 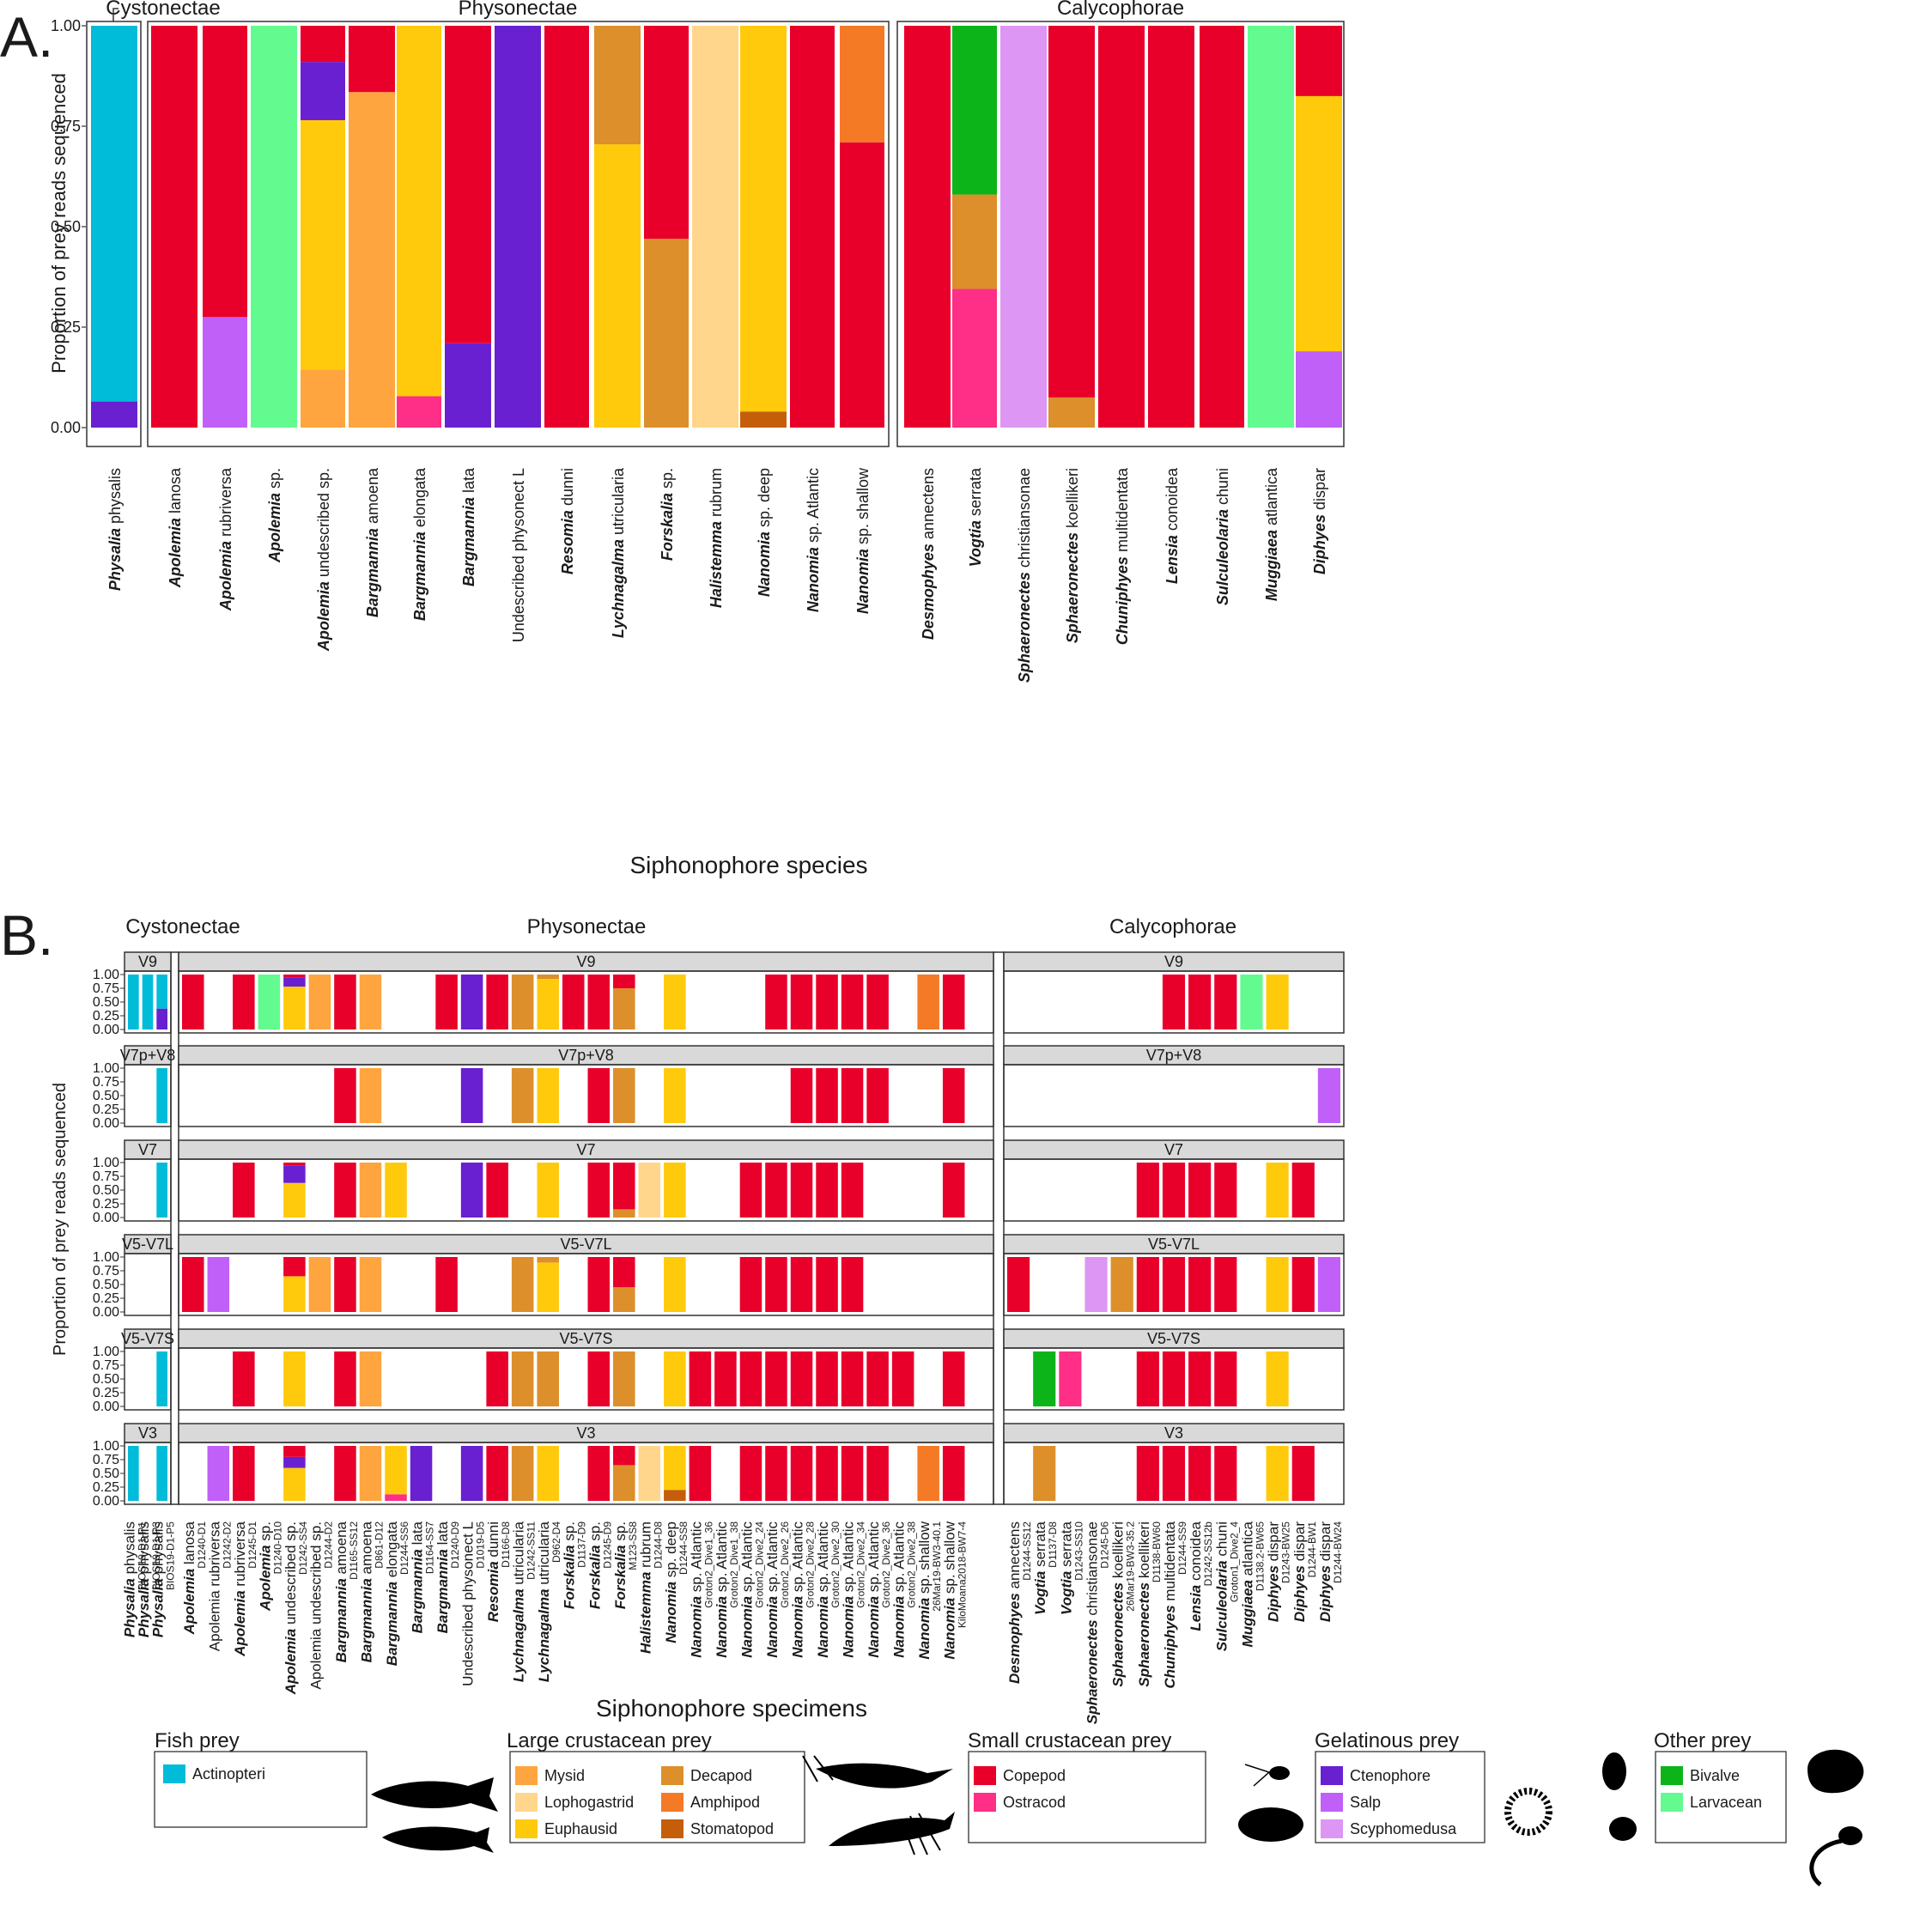 I want to click on label-genus: Physalia, so click(x=159, y=1607).